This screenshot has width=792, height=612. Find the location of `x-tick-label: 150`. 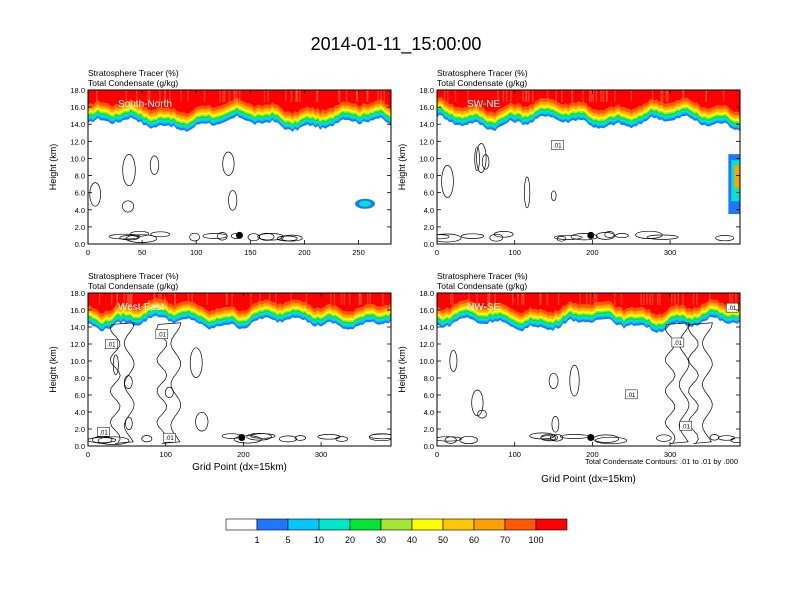

x-tick-label: 150 is located at coordinates (250, 252).